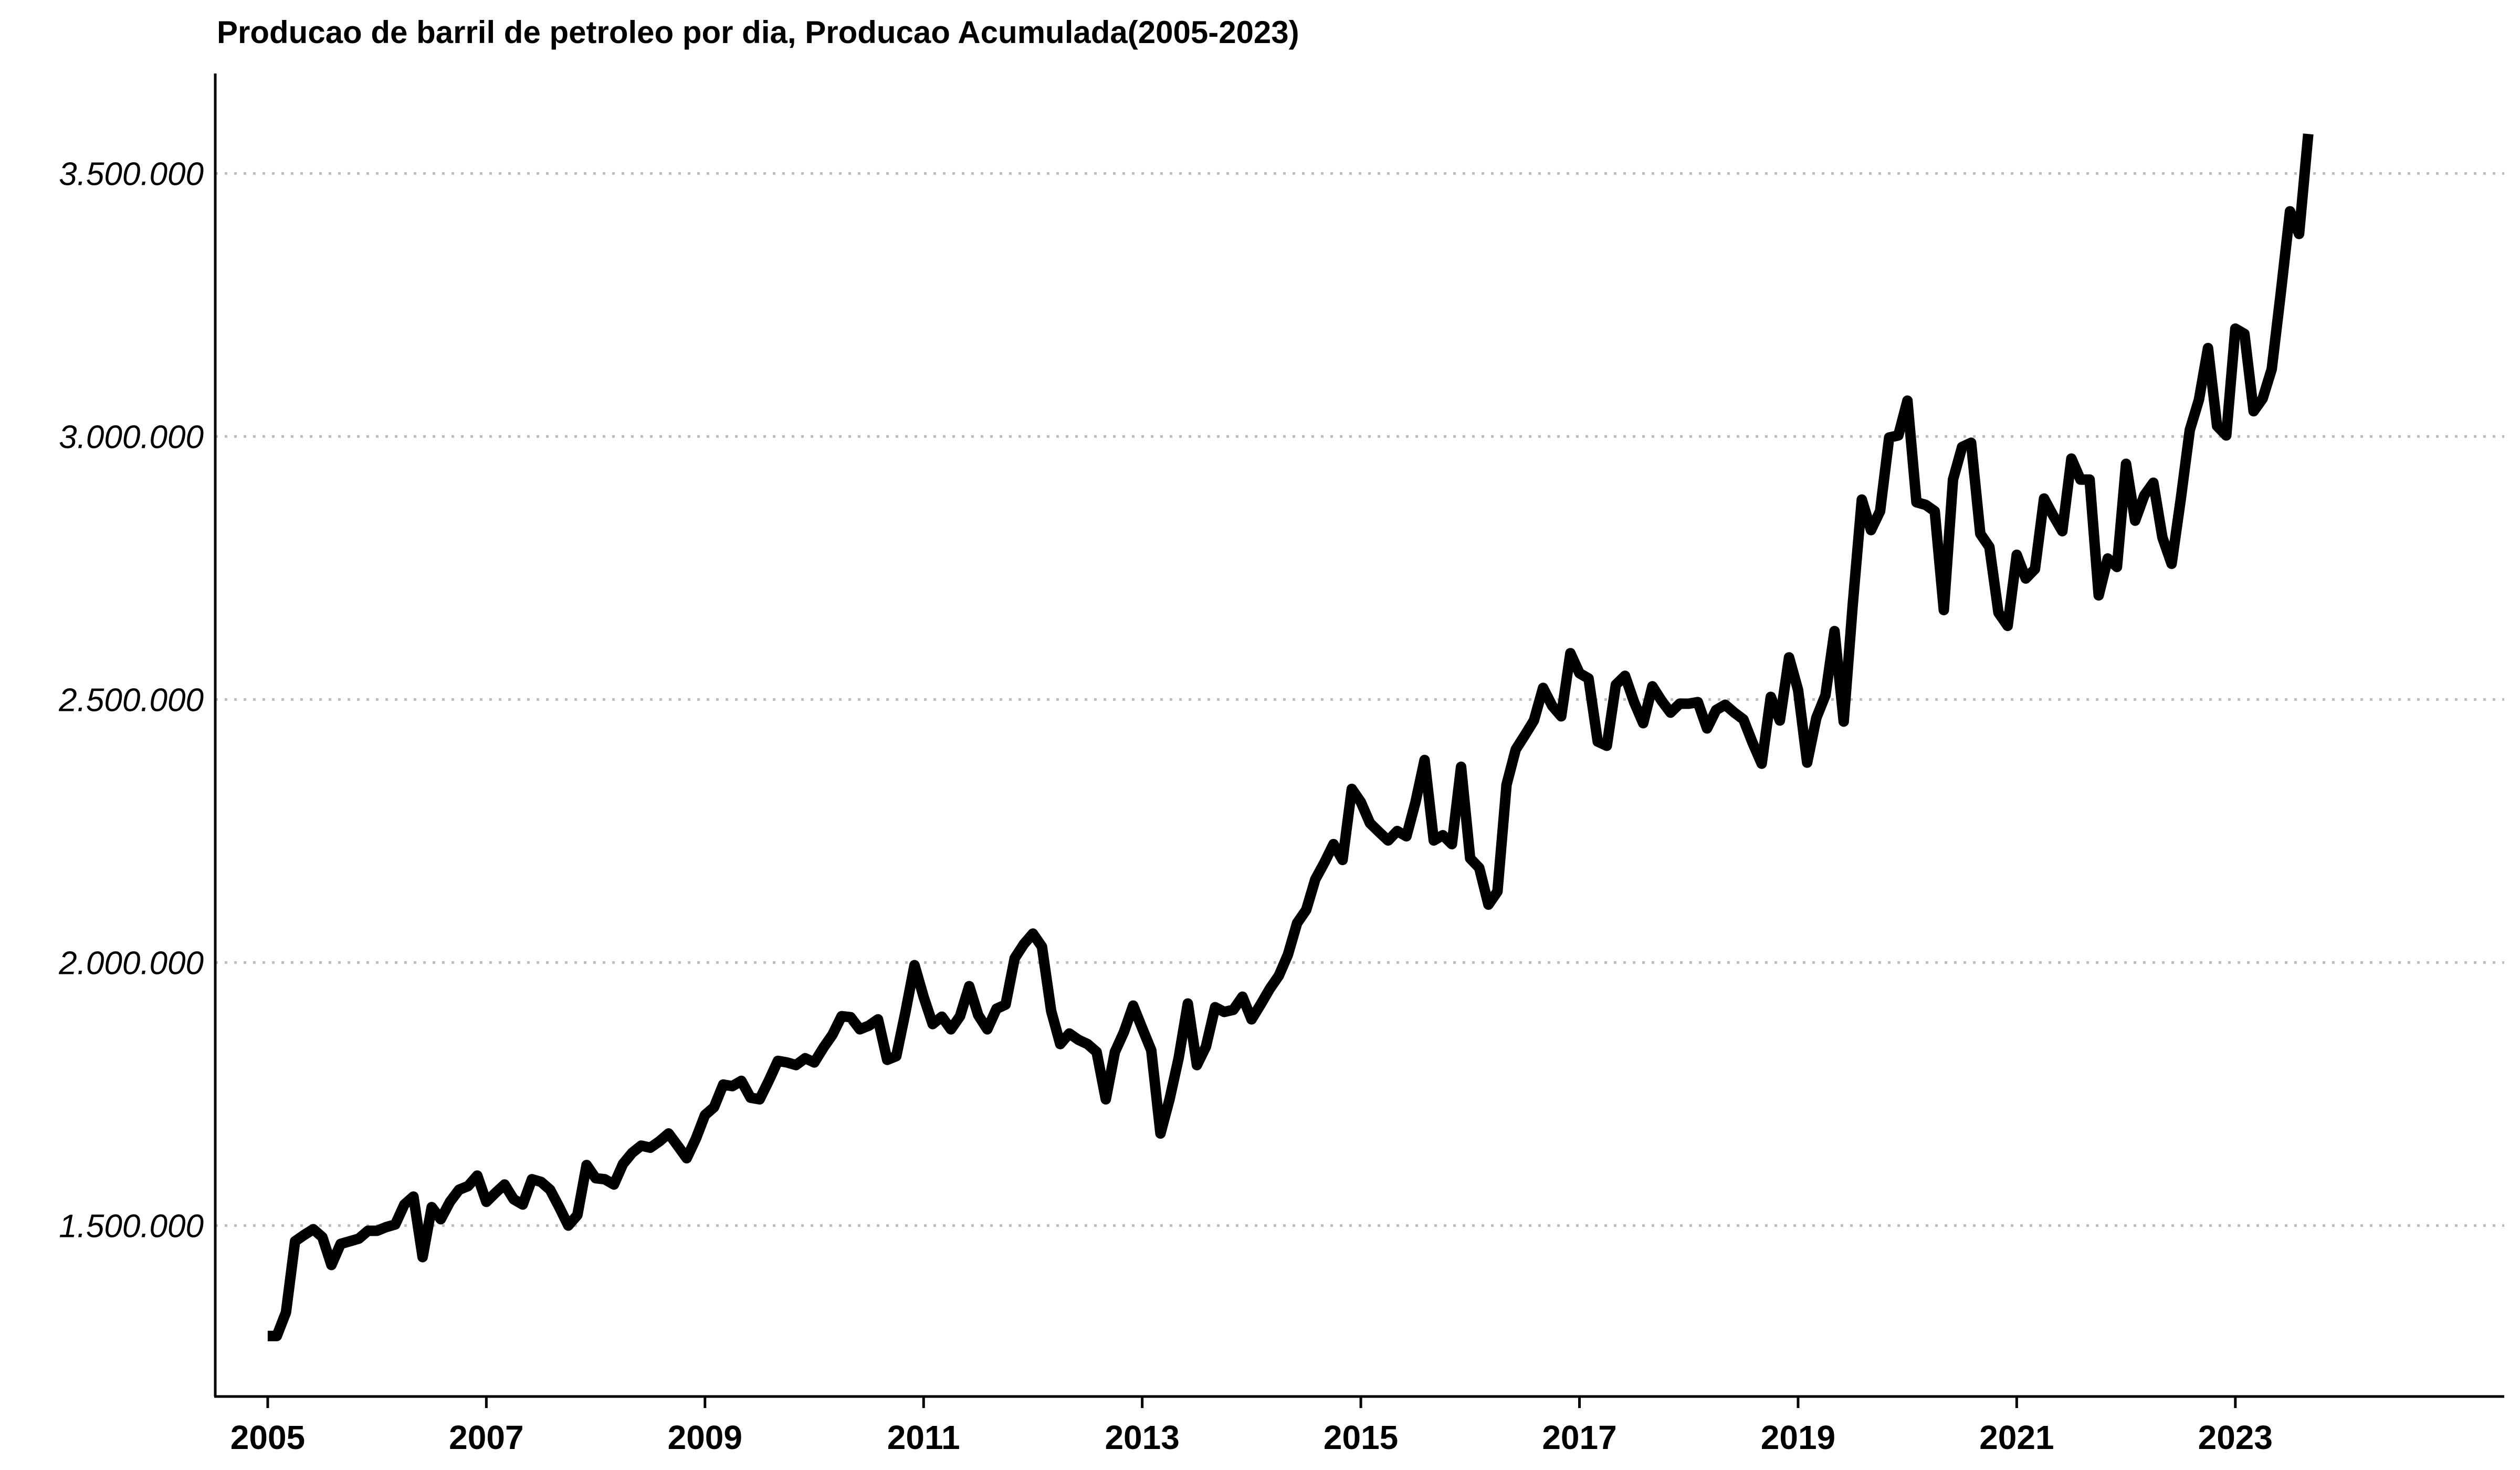 Image resolution: width=2520 pixels, height=1470 pixels. Describe the element at coordinates (267, 1437) in the screenshot. I see `x-tick-label: 2005` at that location.